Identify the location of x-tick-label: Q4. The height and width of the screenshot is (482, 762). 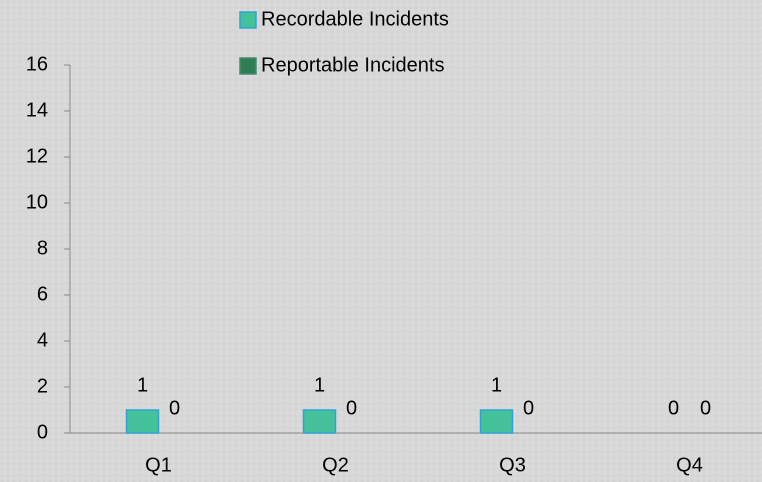
(689, 465).